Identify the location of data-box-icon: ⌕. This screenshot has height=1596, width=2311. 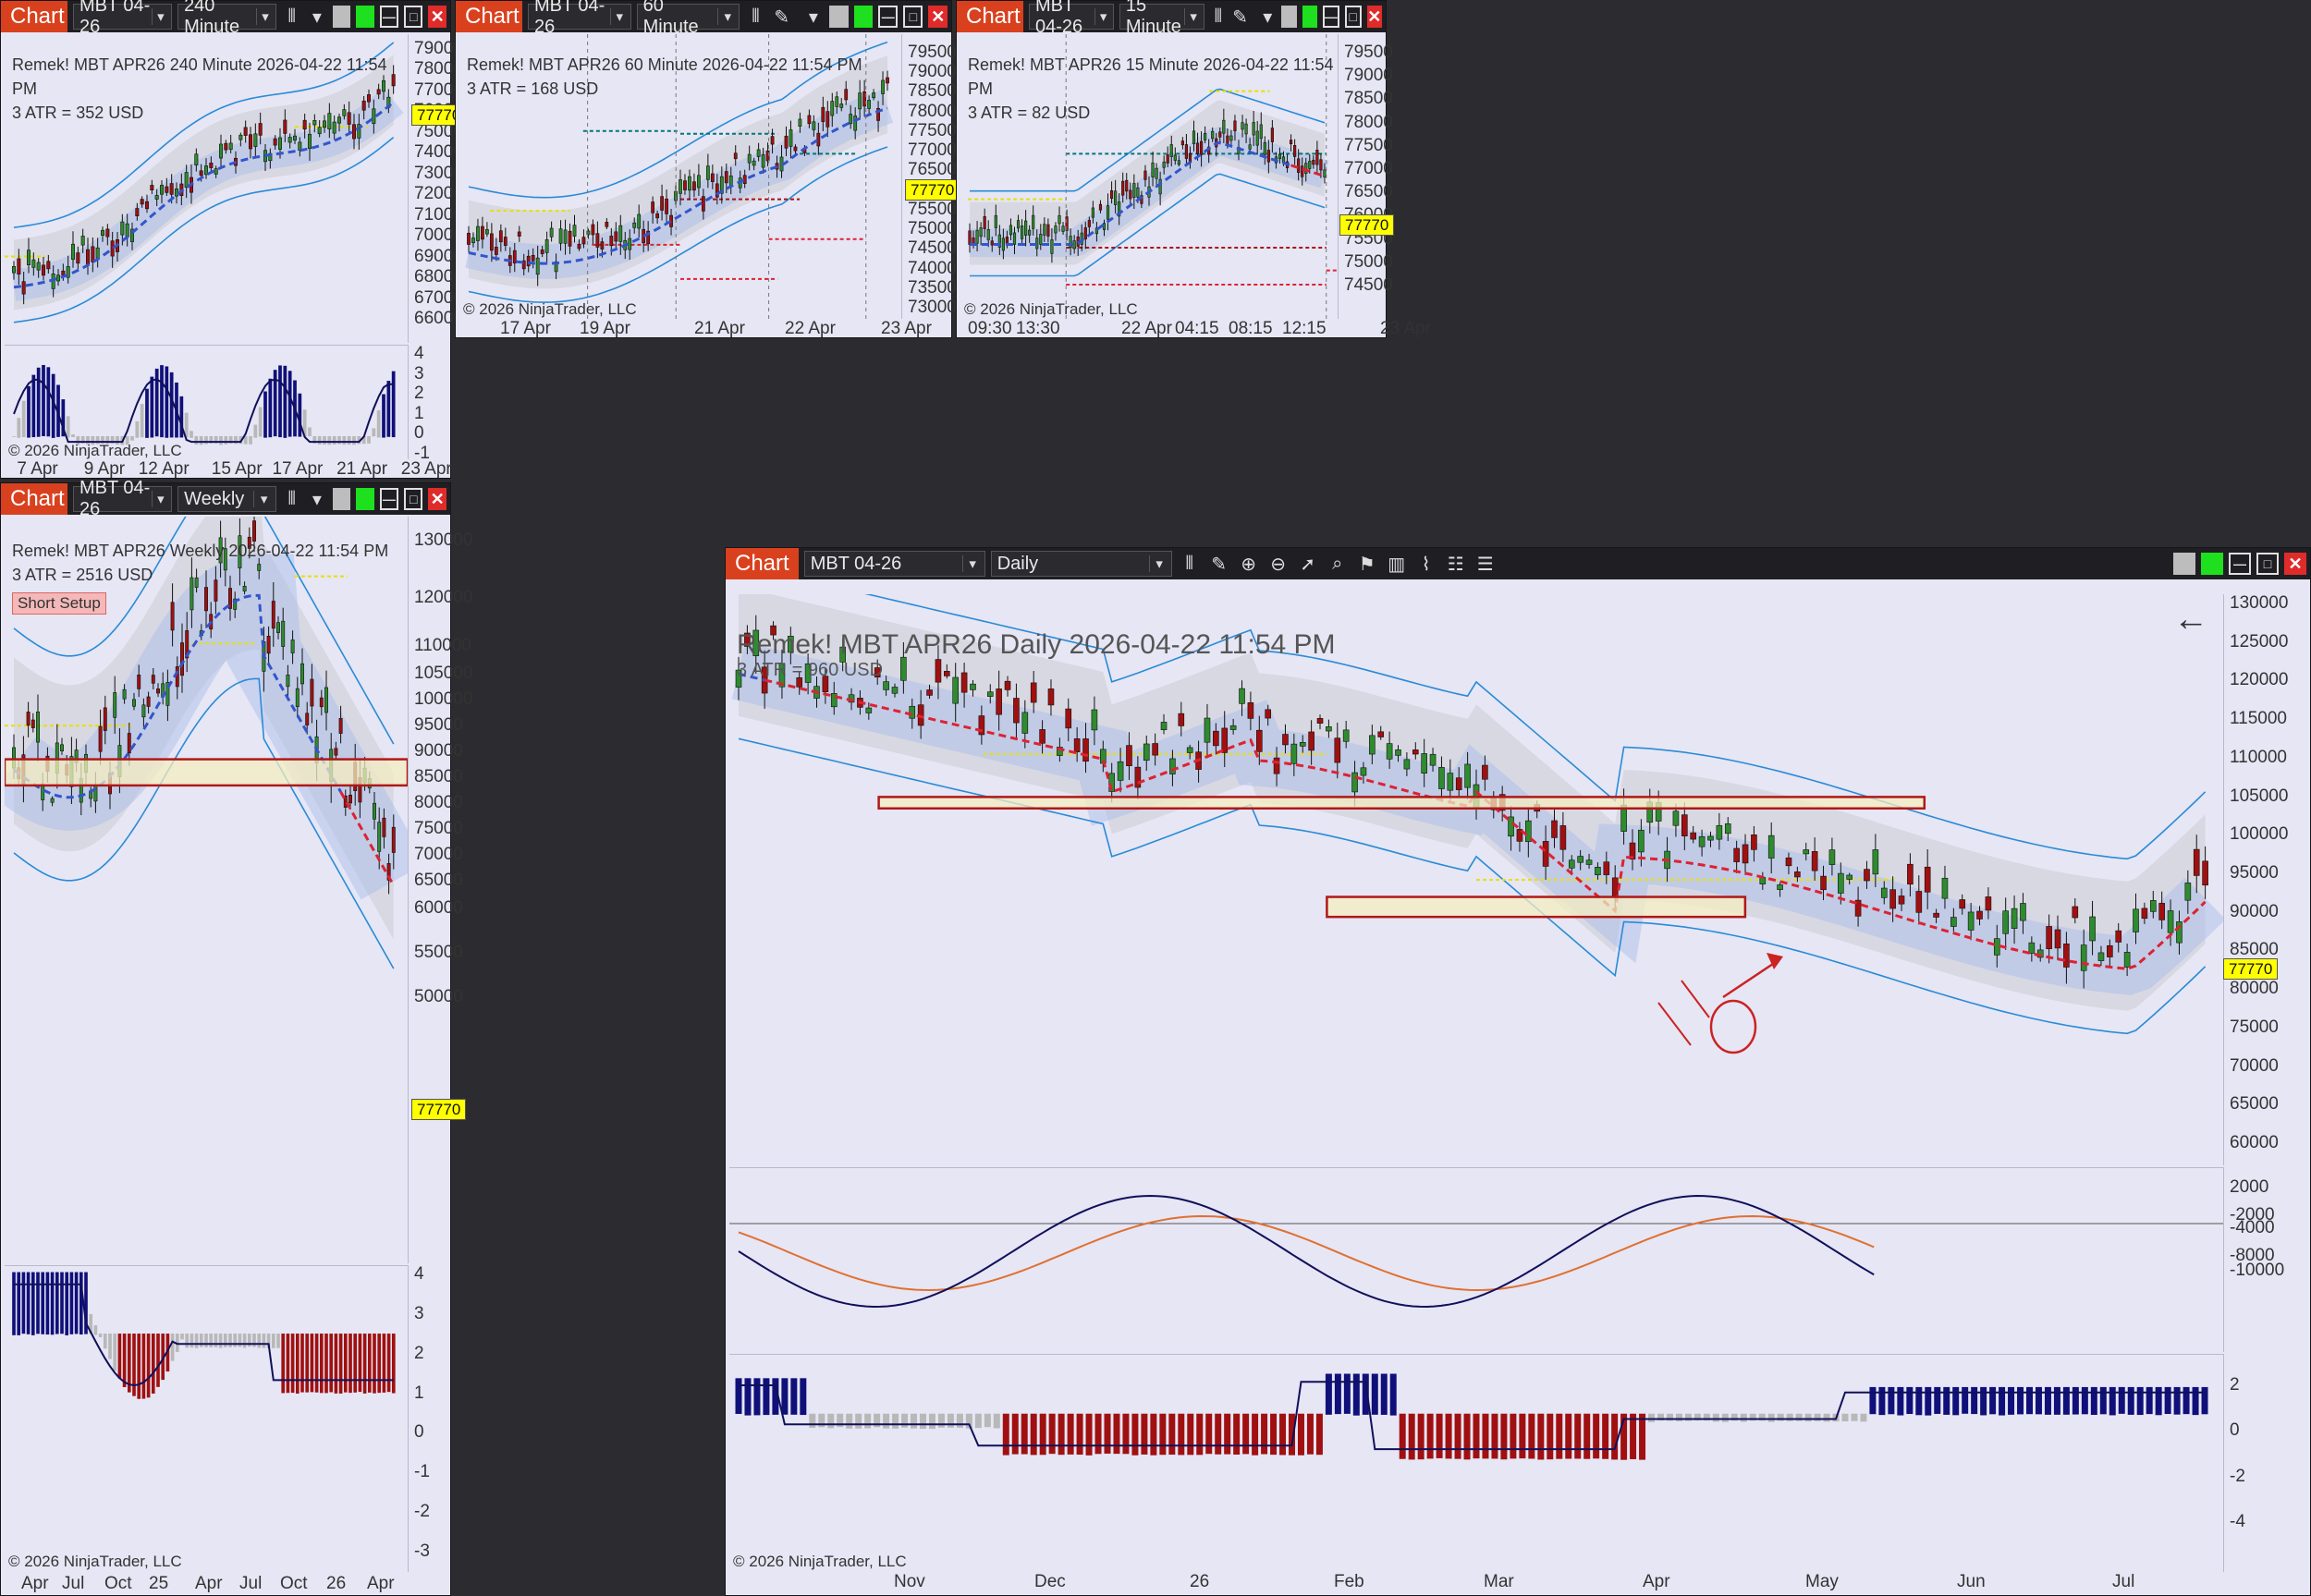
(1337, 563).